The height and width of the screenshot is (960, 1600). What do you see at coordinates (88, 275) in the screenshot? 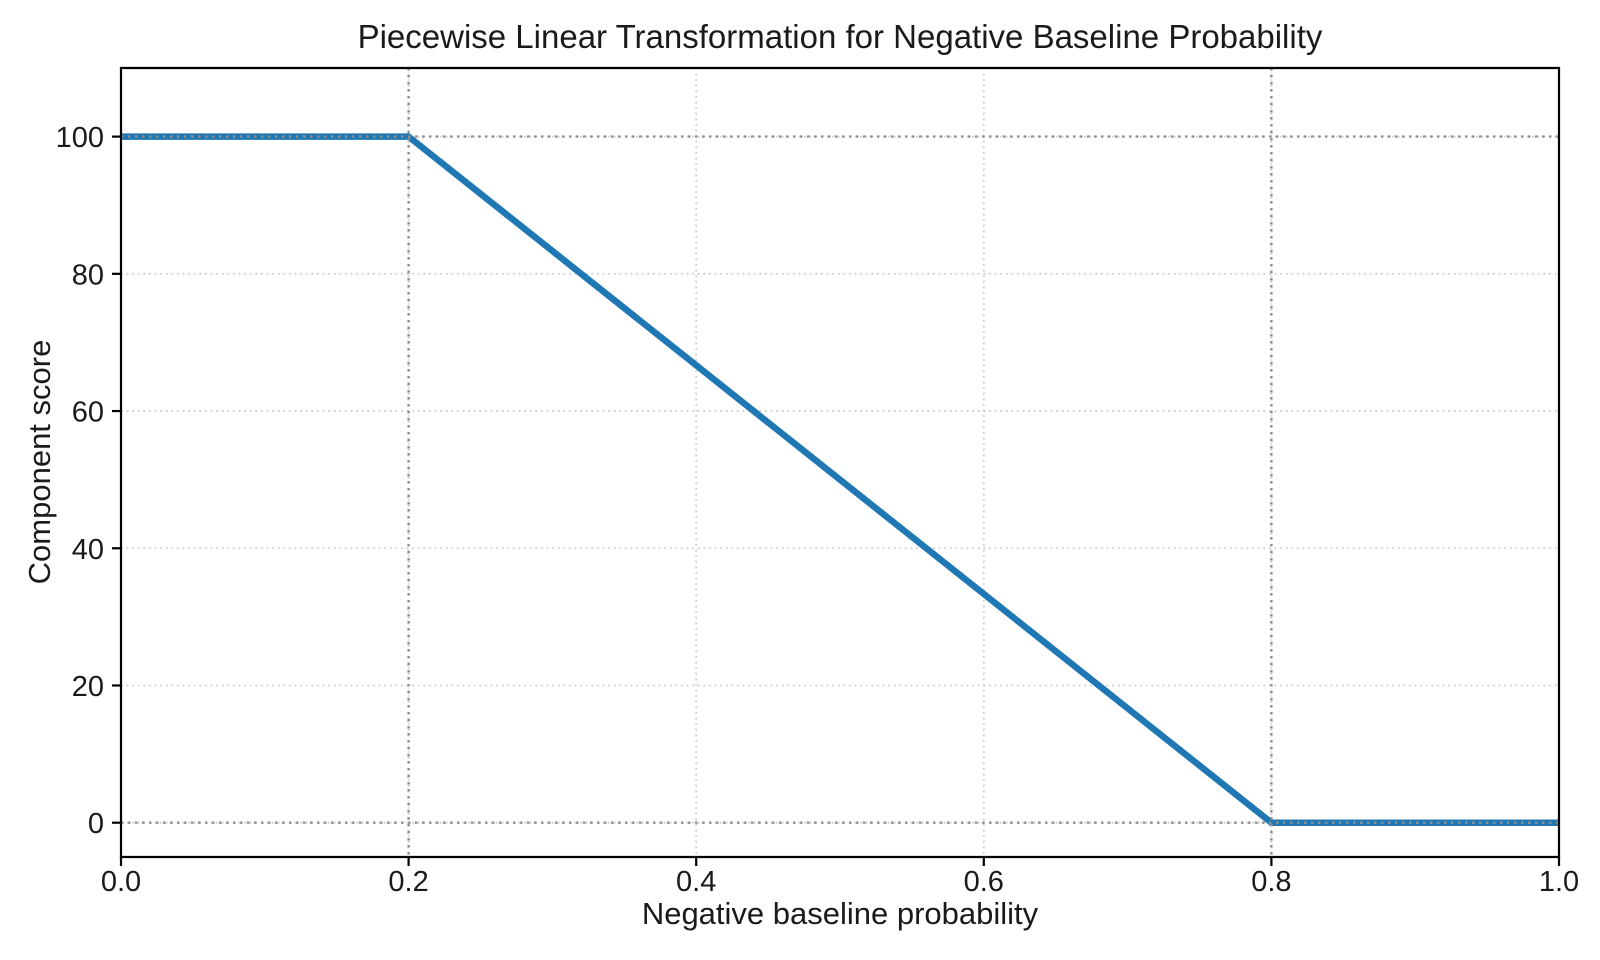
I see `y-tick-label: 80` at bounding box center [88, 275].